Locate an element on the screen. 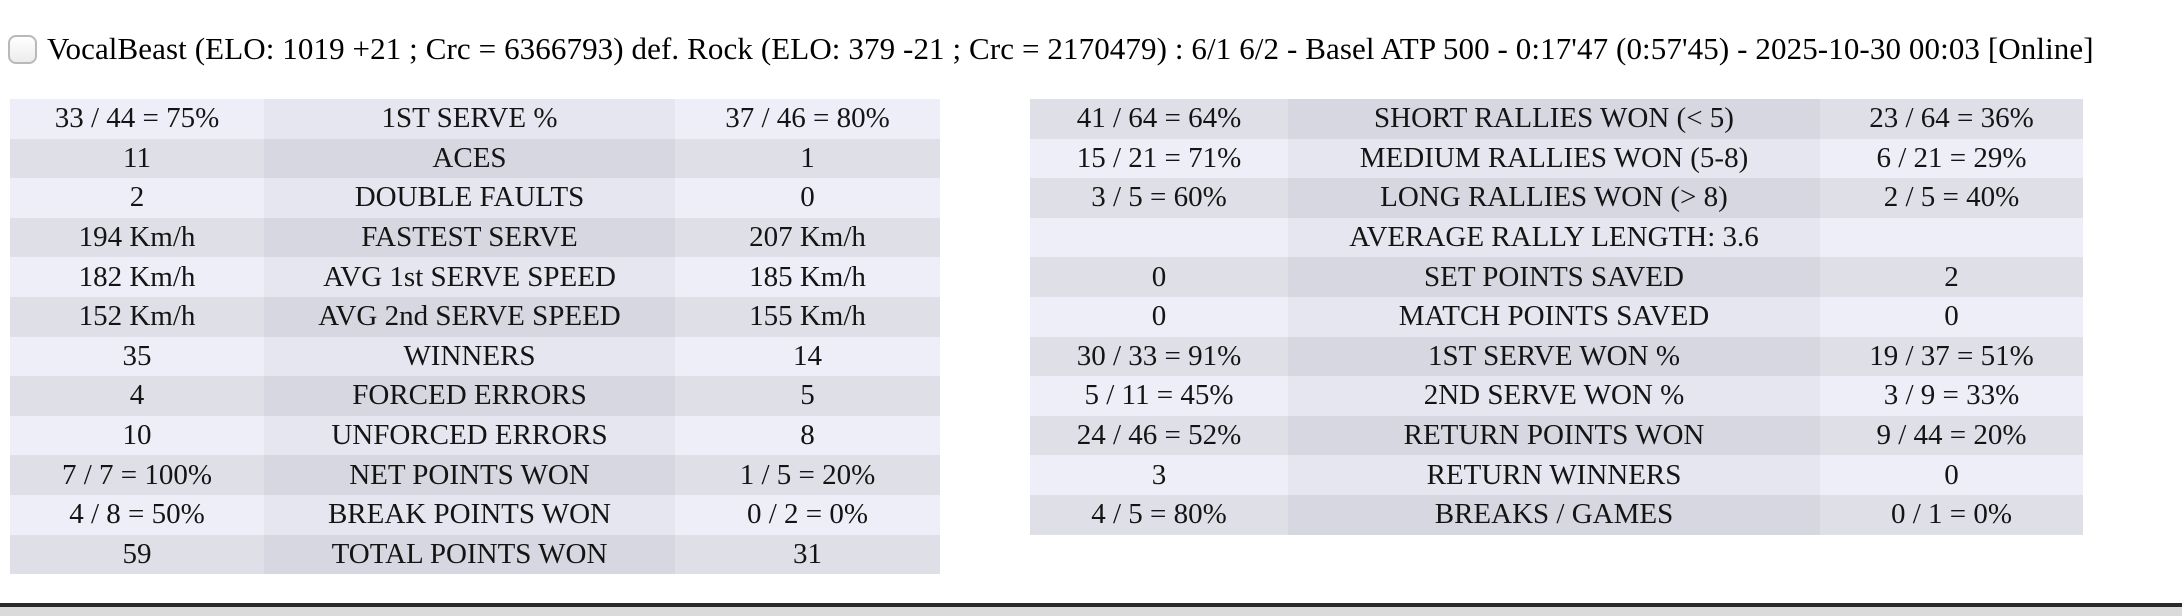  stat-label: 1ST SERVE % is located at coordinates (469, 119).